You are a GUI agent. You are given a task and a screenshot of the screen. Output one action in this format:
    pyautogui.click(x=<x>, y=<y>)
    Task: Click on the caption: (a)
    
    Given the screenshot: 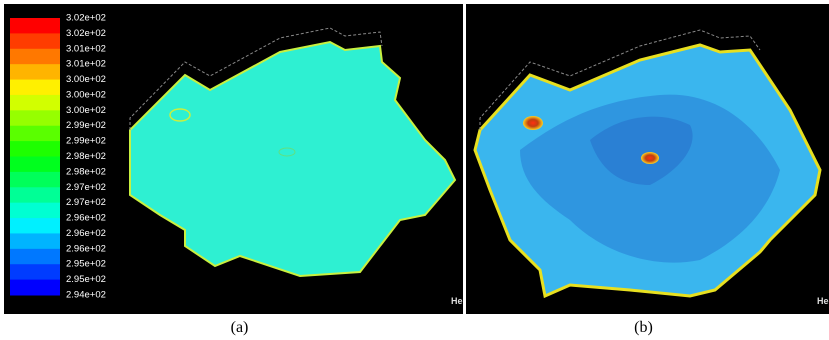 What is the action you would take?
    pyautogui.click(x=240, y=327)
    